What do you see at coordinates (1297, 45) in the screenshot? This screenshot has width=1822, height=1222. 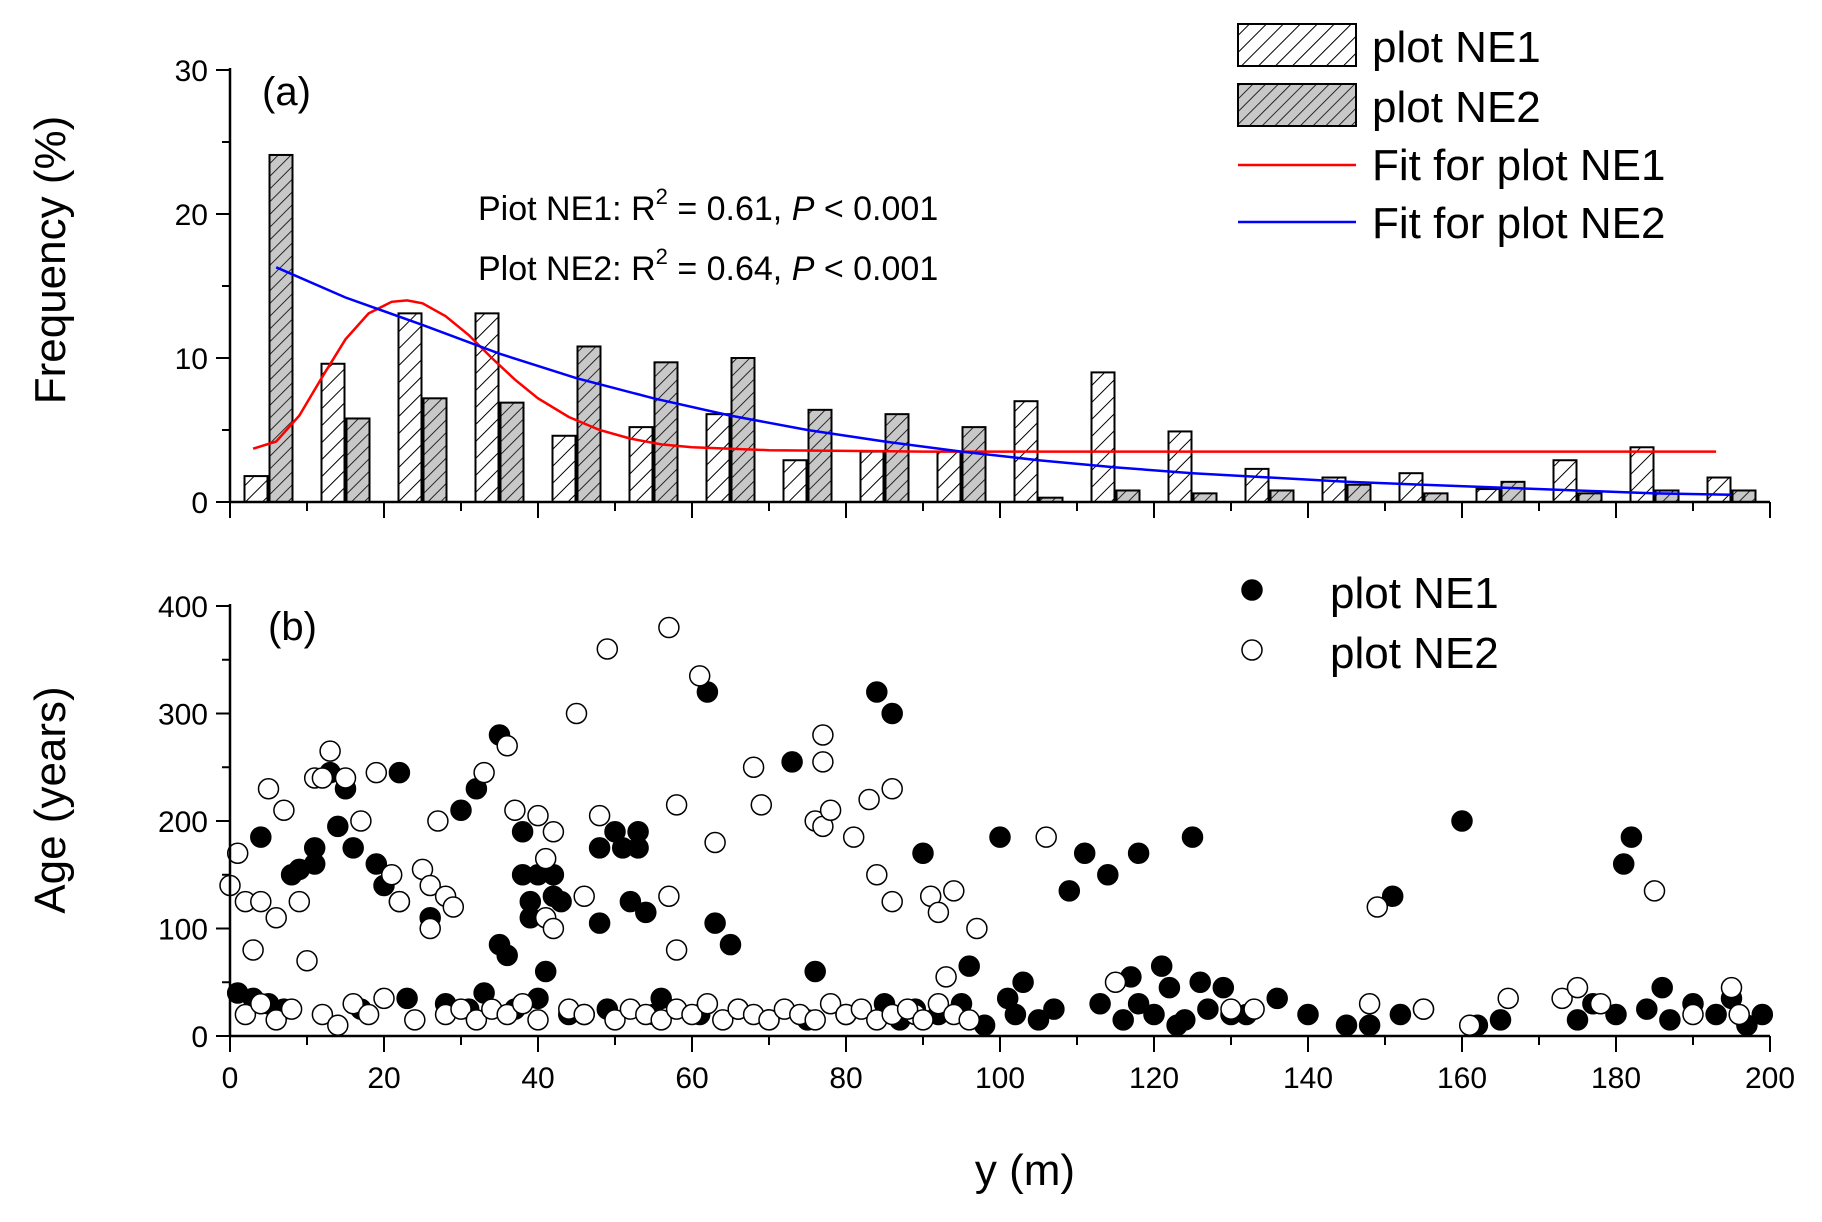 I see `legend-swatch-ne1-bar` at bounding box center [1297, 45].